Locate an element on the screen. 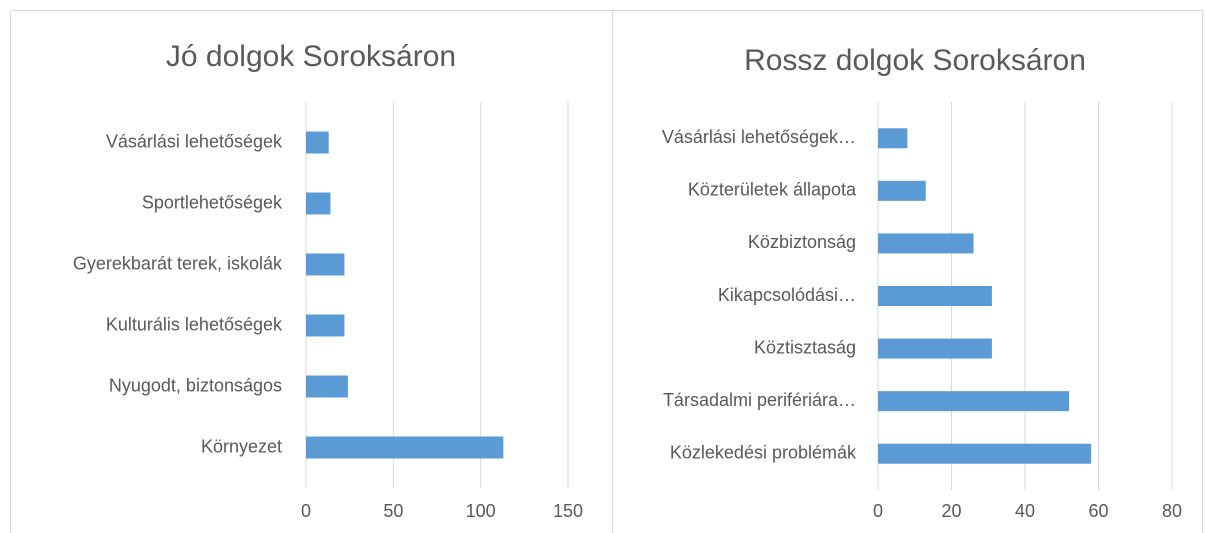  y-tick-label: Kulturális lehetőségek is located at coordinates (194, 324).